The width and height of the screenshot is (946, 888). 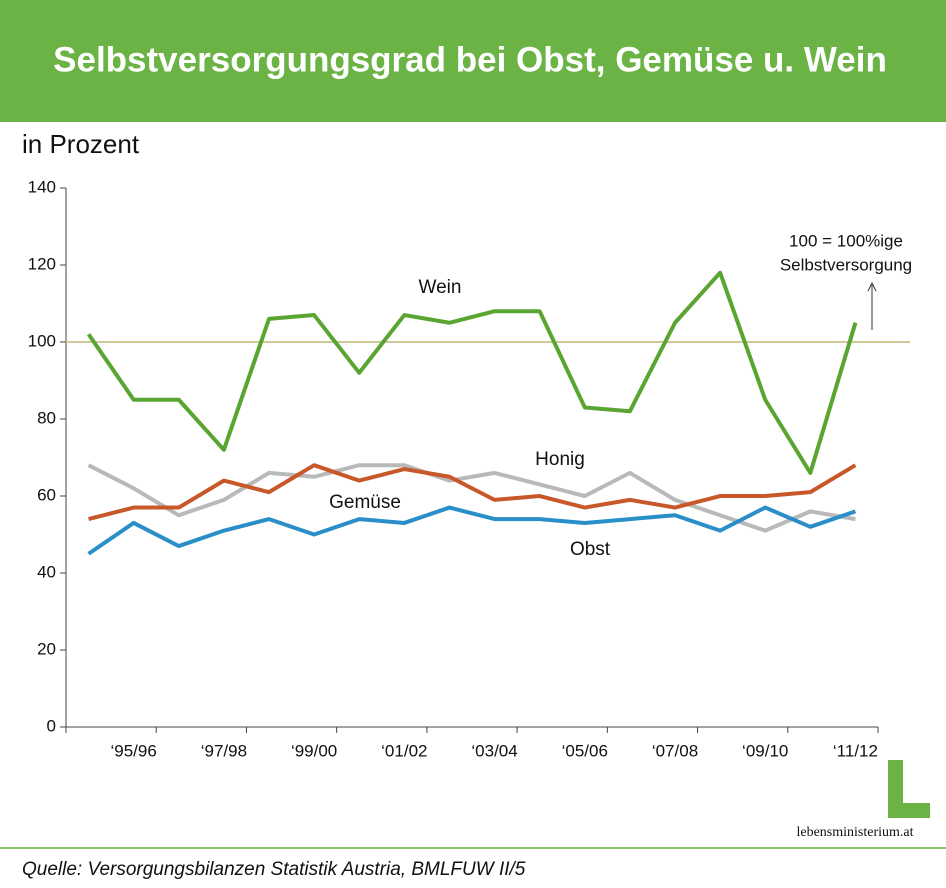 I want to click on subtitle: in Prozent, so click(x=81, y=144).